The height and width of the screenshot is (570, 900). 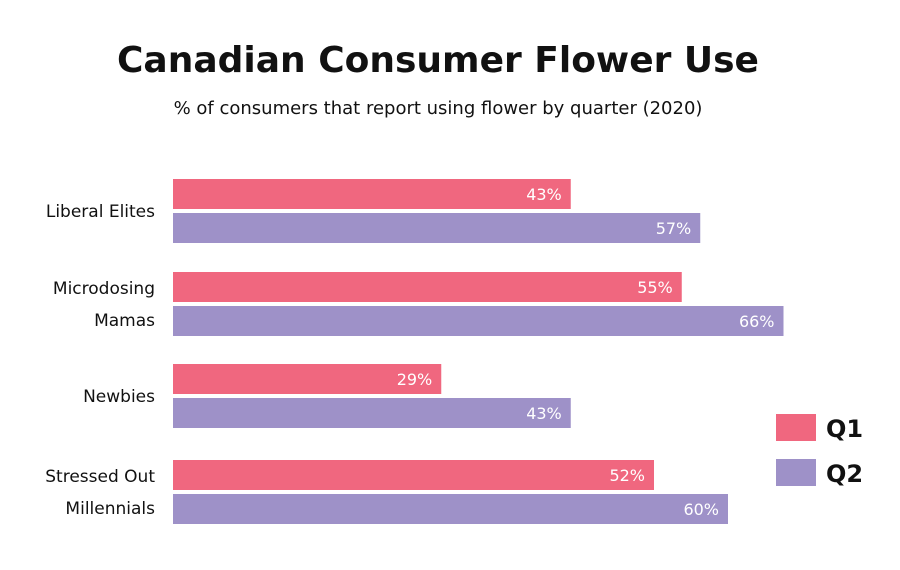 I want to click on data-label: 66%, so click(x=757, y=321).